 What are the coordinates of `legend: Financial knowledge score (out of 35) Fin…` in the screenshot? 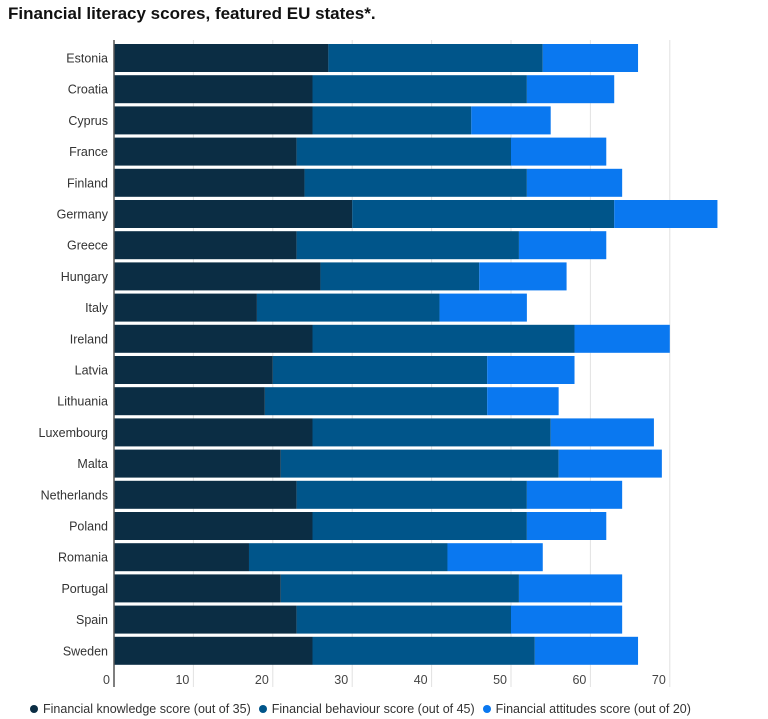 It's located at (360, 709).